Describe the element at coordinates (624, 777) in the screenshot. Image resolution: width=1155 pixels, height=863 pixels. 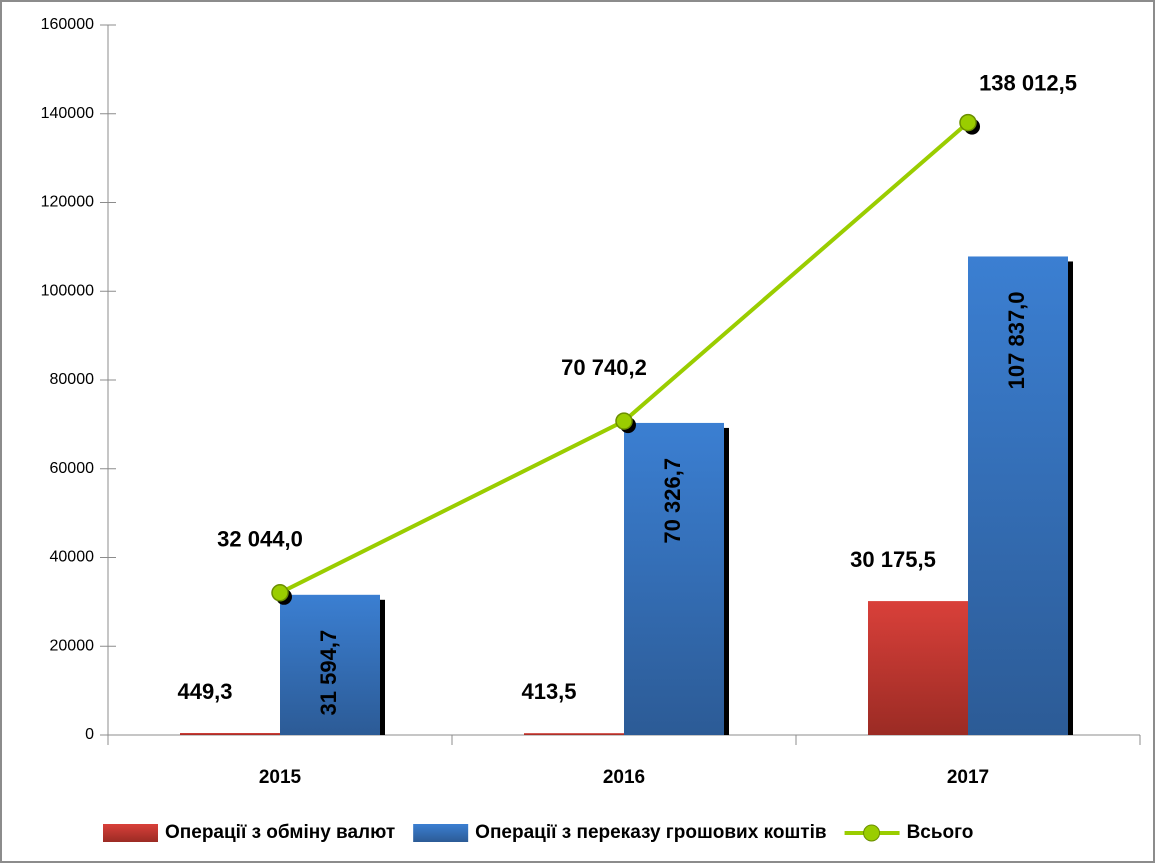
I see `x-tick-label: 2016` at that location.